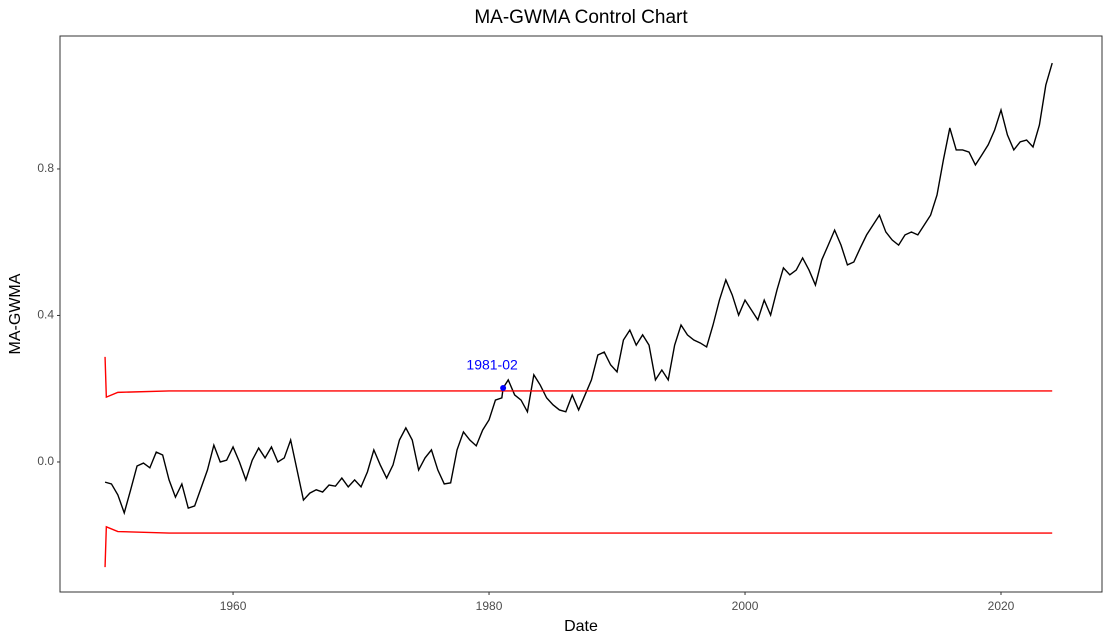 The height and width of the screenshot is (644, 1112). I want to click on y-tick-label: 0.4, so click(45, 315).